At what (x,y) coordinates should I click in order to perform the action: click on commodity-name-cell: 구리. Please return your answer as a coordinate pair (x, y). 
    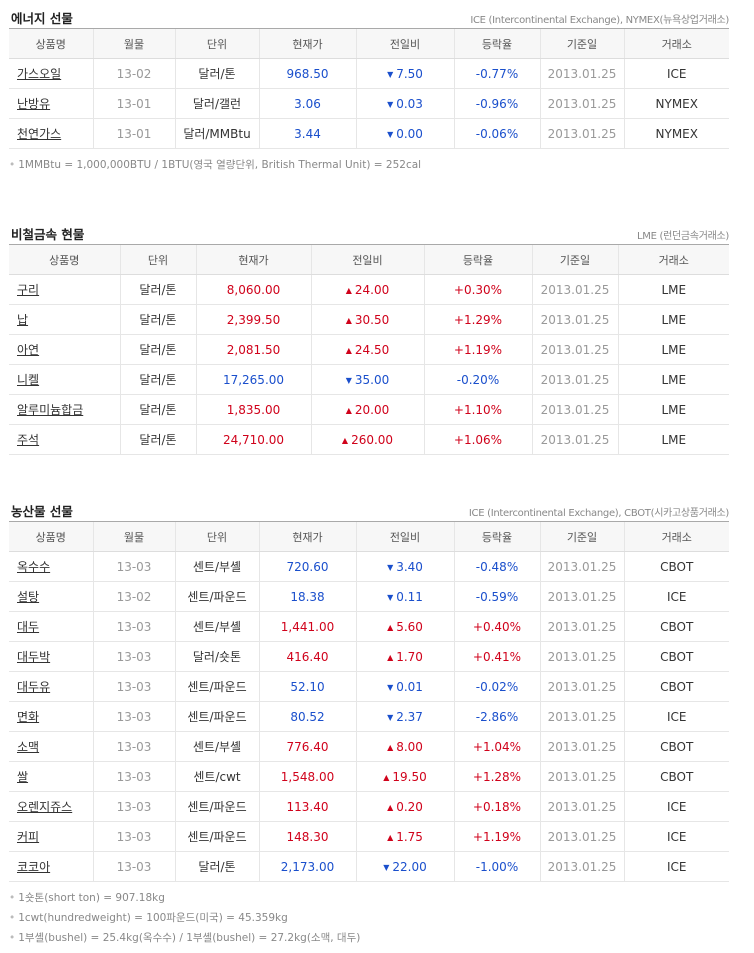
    Looking at the image, I should click on (64, 289).